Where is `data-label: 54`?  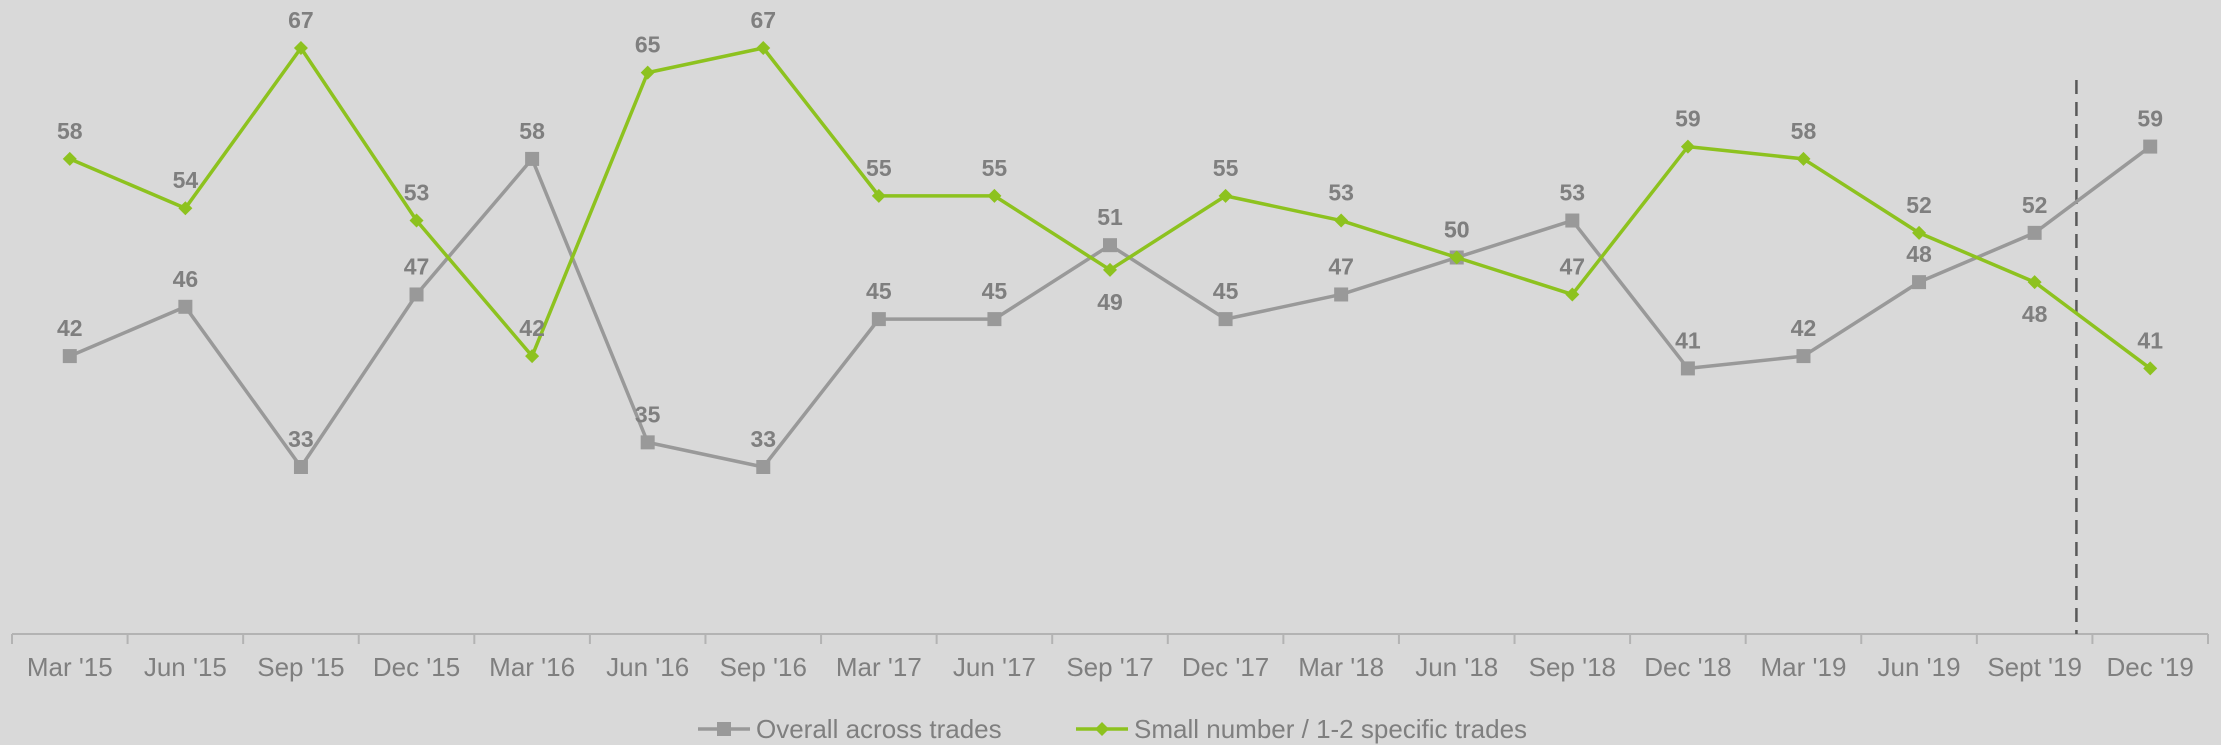
data-label: 54 is located at coordinates (186, 180).